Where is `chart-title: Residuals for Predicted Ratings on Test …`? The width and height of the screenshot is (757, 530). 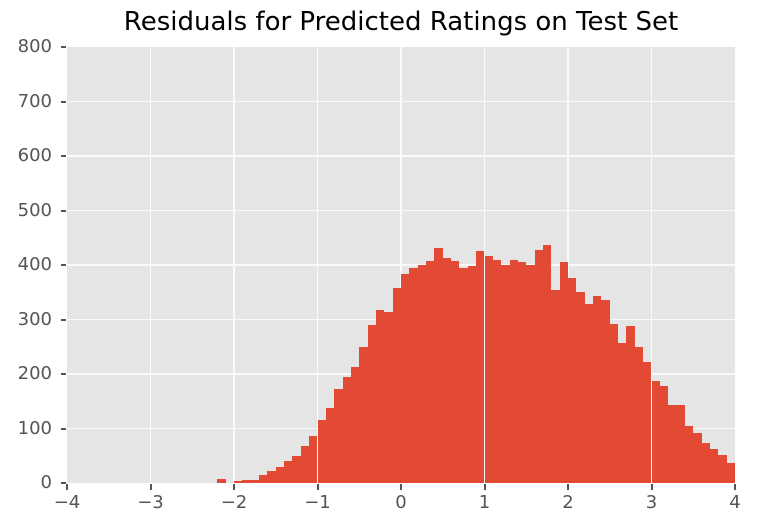
chart-title: Residuals for Predicted Ratings on Test … is located at coordinates (401, 22).